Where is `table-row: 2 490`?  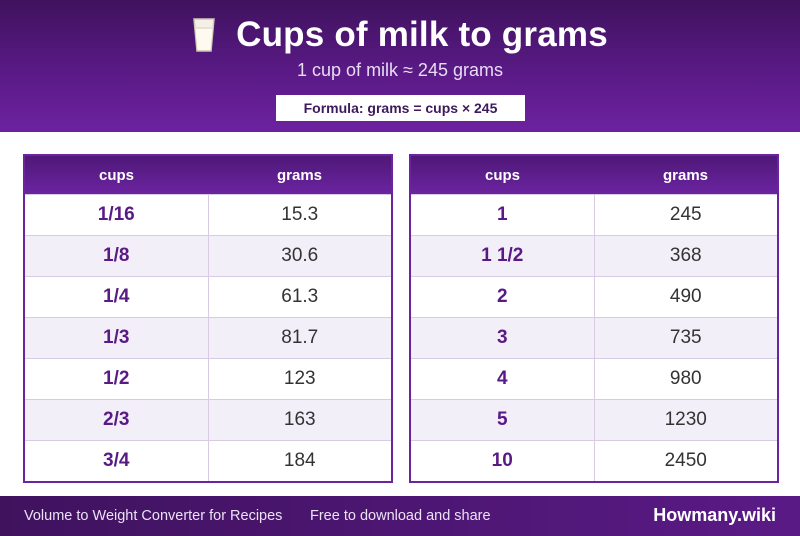 table-row: 2 490 is located at coordinates (594, 296).